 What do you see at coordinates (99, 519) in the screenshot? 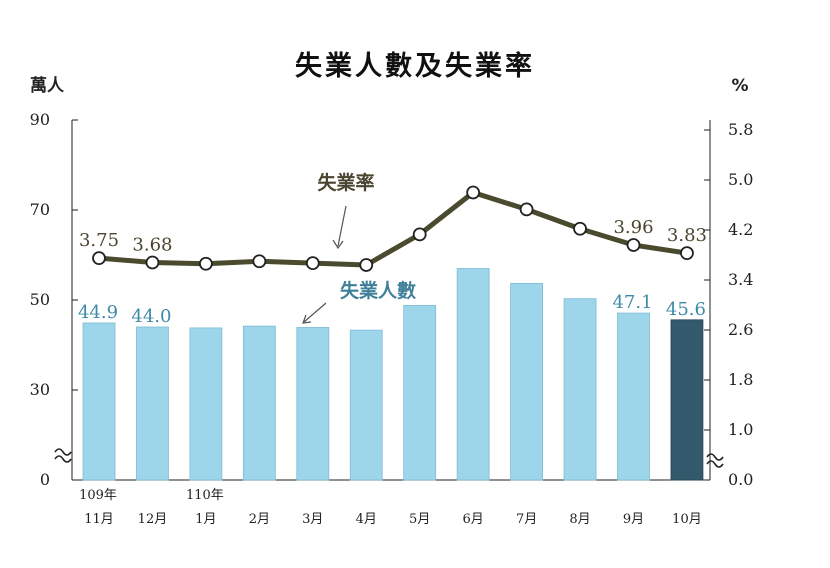
I see `x-month-label: 11月` at bounding box center [99, 519].